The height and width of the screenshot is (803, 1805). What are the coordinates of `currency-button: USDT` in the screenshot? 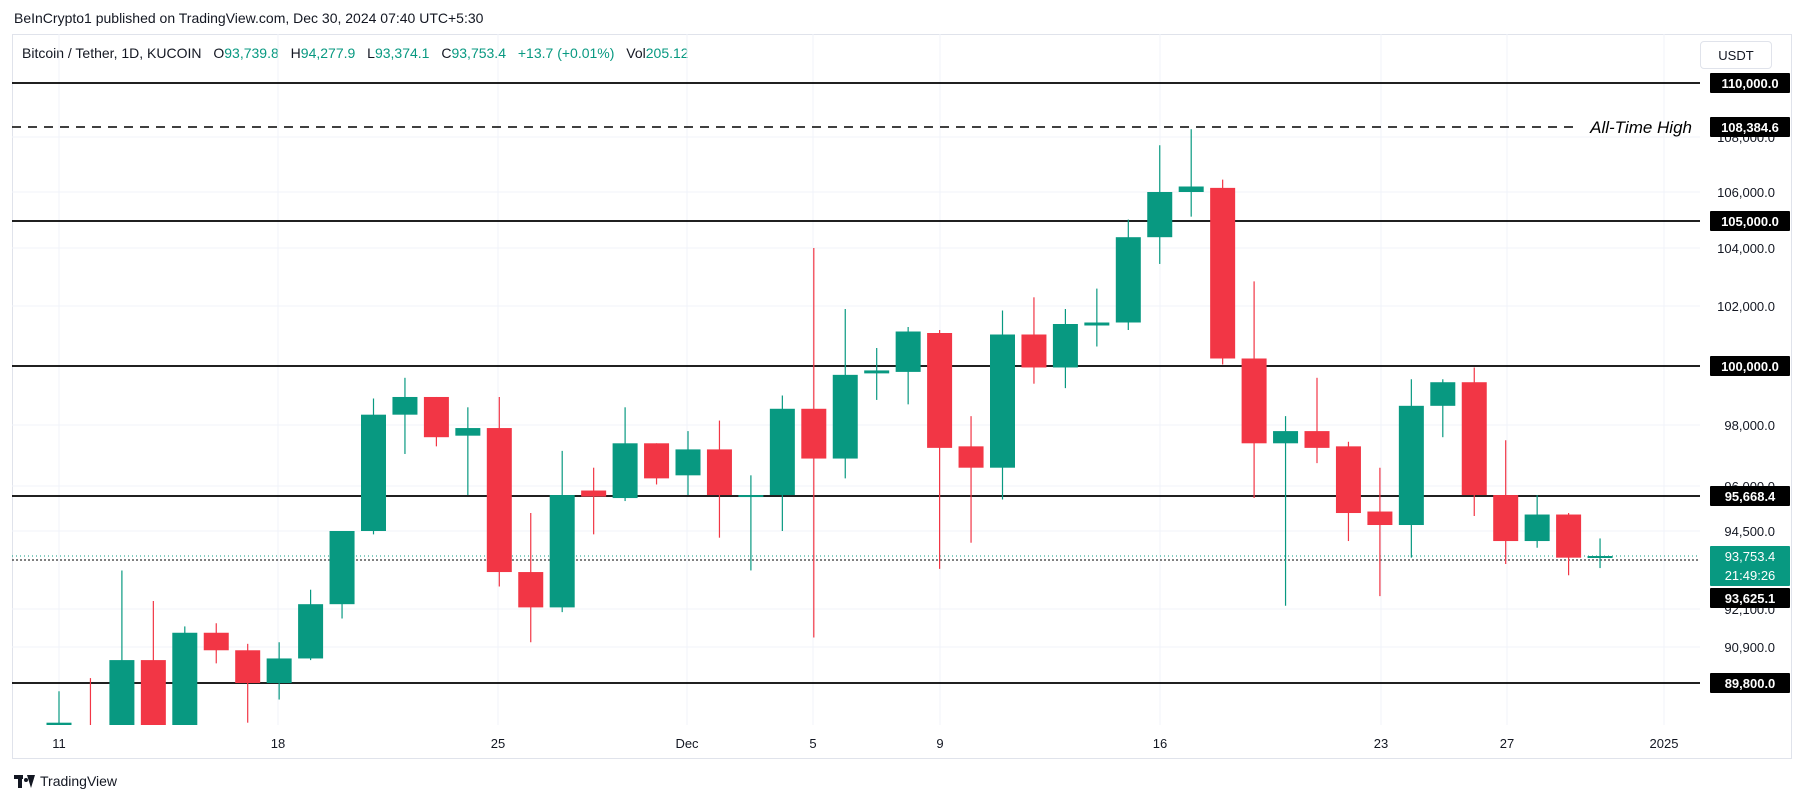 It's located at (1736, 55).